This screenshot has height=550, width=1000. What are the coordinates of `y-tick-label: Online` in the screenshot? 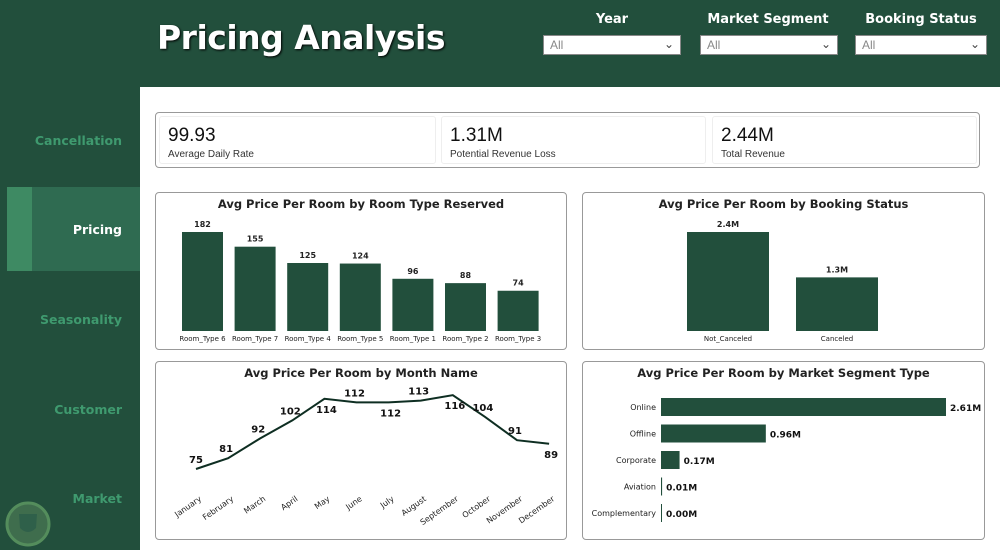 It's located at (643, 407).